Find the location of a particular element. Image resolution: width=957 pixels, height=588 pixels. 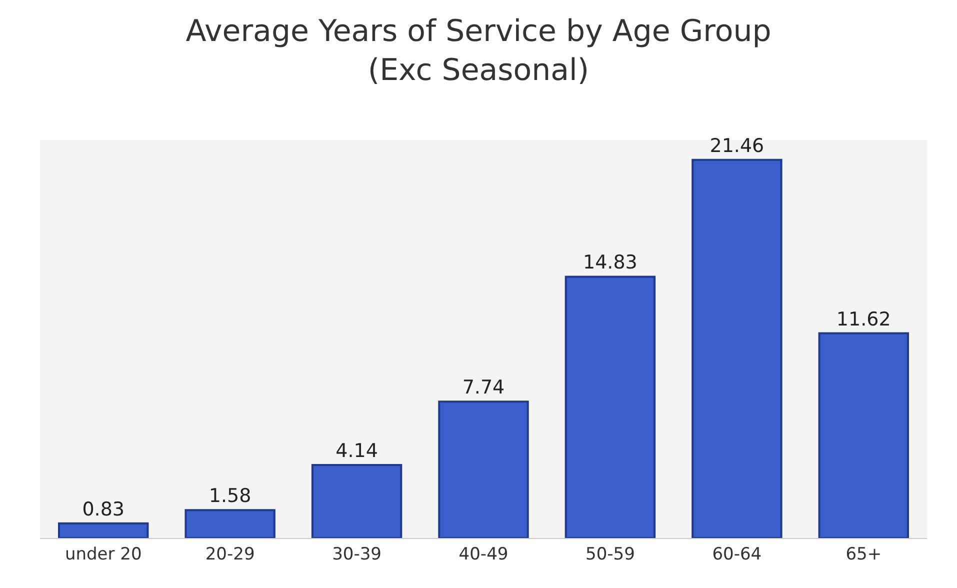

x-tick-label: 60-64 is located at coordinates (737, 554).